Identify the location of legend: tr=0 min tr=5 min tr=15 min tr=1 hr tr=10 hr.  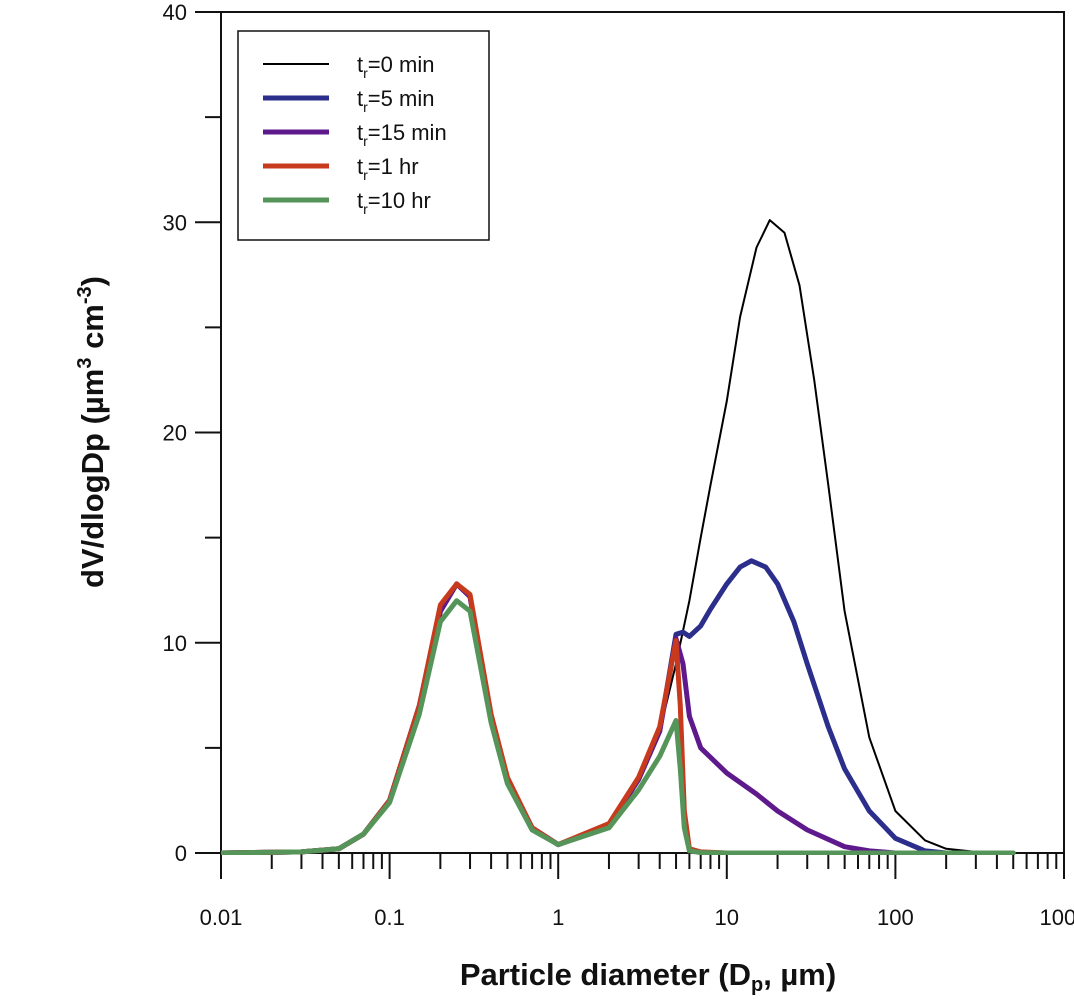
(363, 135).